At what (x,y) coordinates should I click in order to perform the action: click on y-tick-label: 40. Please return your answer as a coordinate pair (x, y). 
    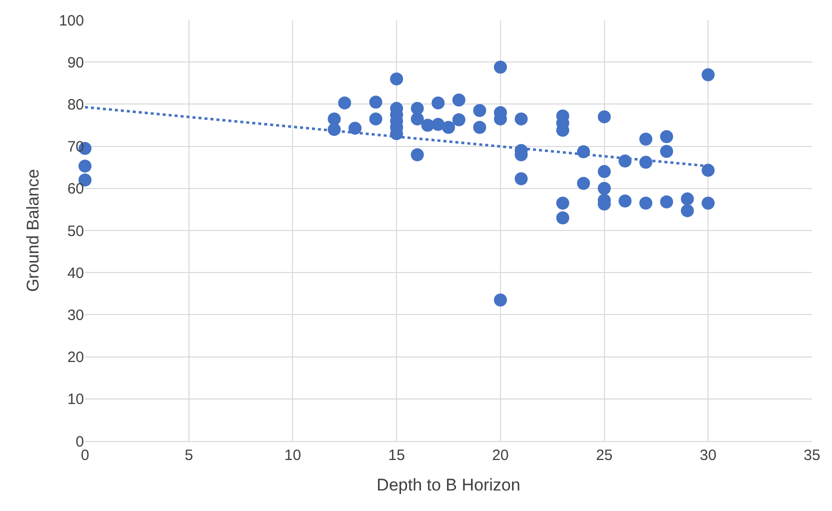
    Looking at the image, I should click on (75, 273).